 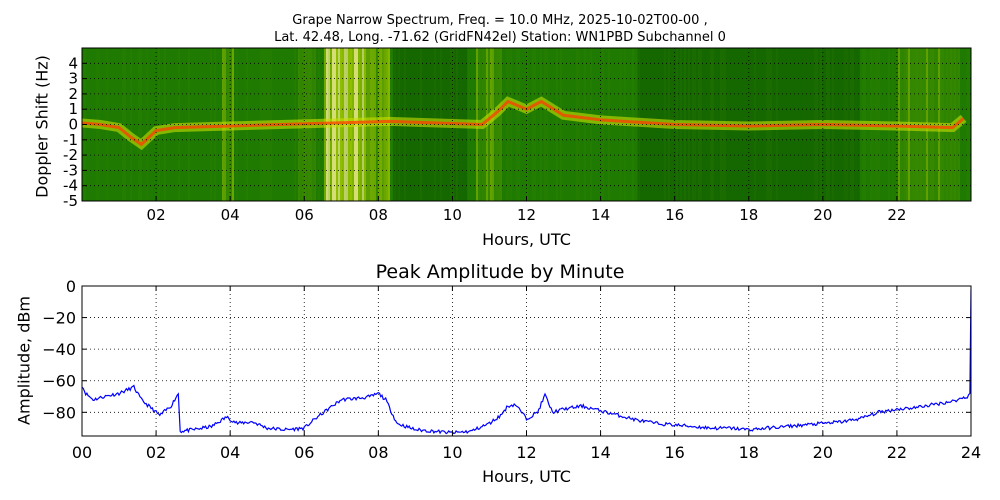 What do you see at coordinates (230, 452) in the screenshot?
I see `amplitude-xtick-label: 04` at bounding box center [230, 452].